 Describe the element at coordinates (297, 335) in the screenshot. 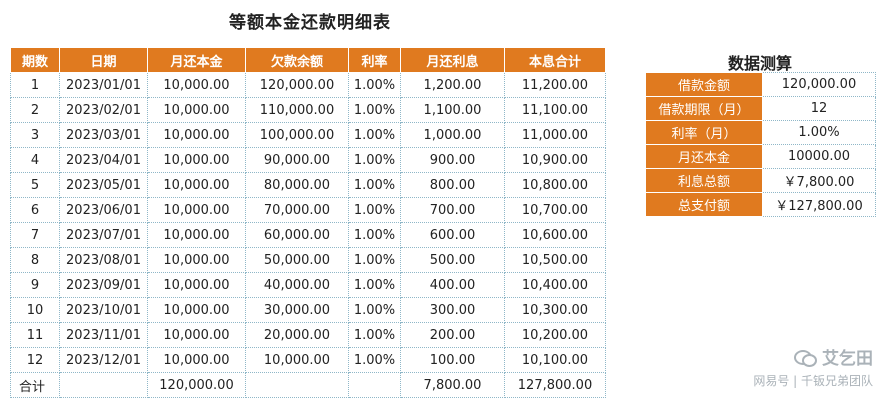

I see `table-cell: 20,000.00` at that location.